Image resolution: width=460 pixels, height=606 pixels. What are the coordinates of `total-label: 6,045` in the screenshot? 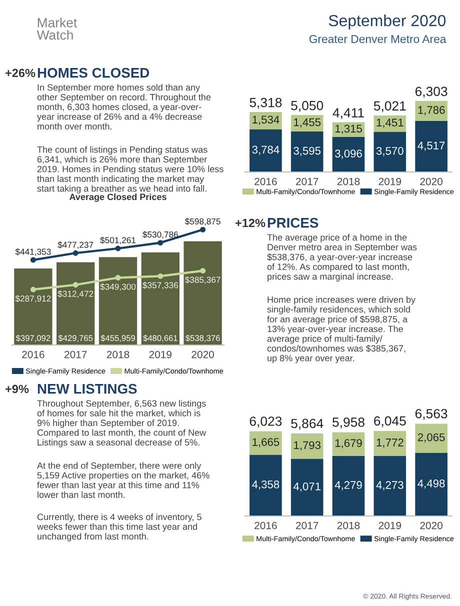 It's located at (390, 422).